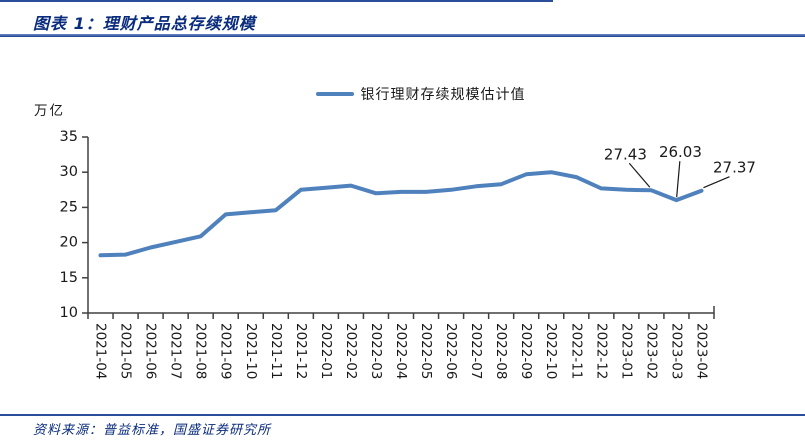 Image resolution: width=805 pixels, height=444 pixels. Describe the element at coordinates (201, 351) in the screenshot. I see `x-tick-label: 2021-08` at that location.